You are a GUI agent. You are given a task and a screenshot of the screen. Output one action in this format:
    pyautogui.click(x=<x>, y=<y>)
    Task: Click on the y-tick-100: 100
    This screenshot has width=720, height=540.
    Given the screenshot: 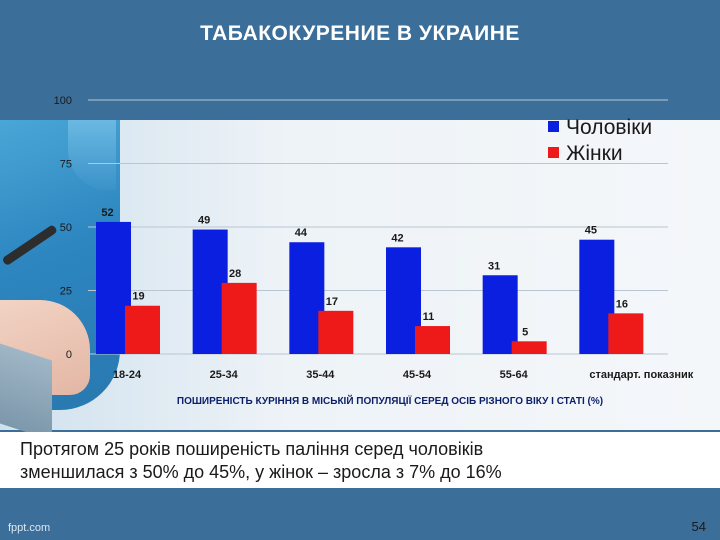 What is the action you would take?
    pyautogui.click(x=63, y=101)
    